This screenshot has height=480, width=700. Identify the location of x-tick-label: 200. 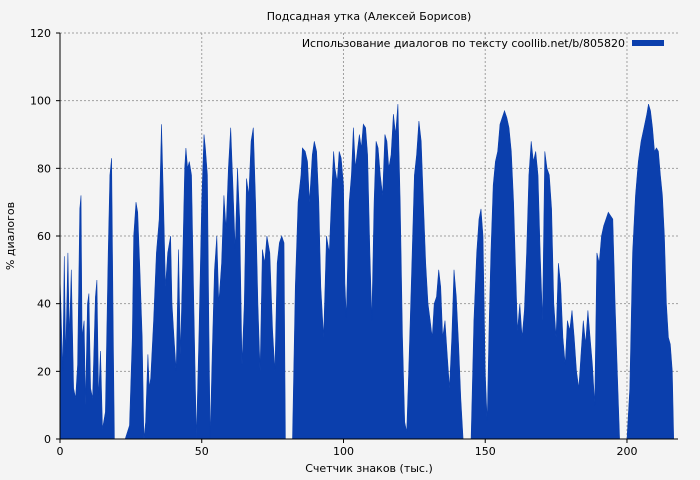
(626, 451).